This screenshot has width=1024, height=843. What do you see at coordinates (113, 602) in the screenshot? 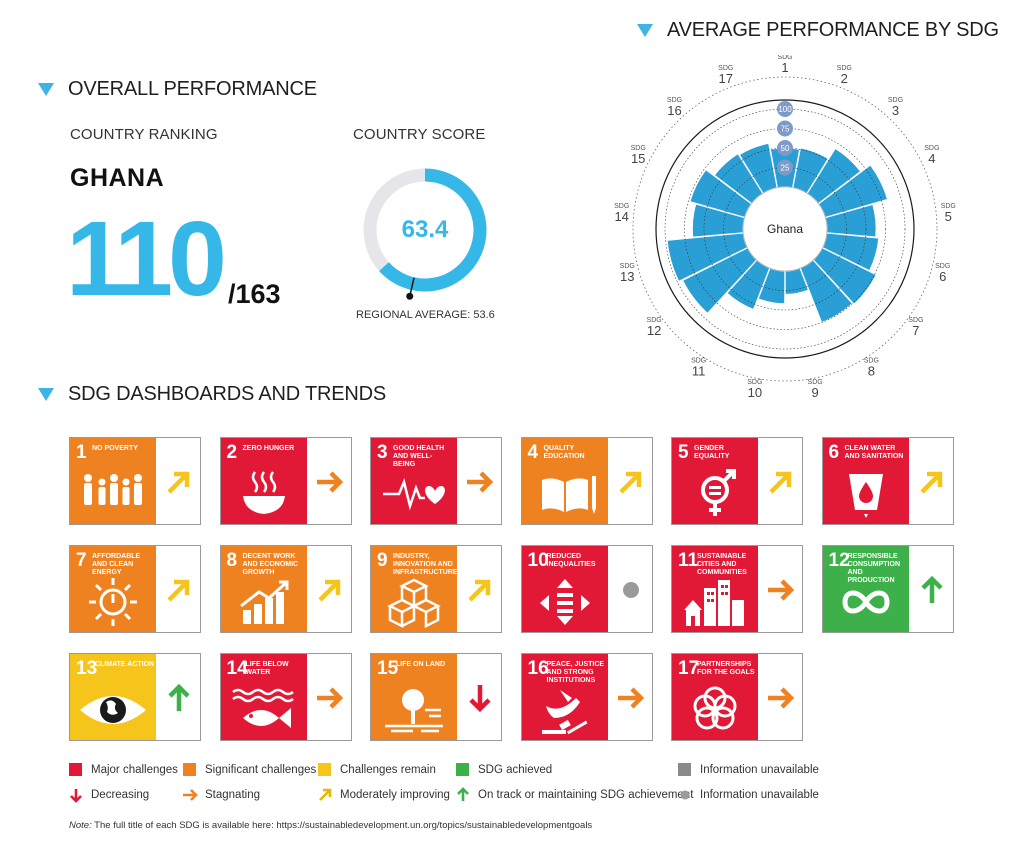
I see `power-sun-icon` at bounding box center [113, 602].